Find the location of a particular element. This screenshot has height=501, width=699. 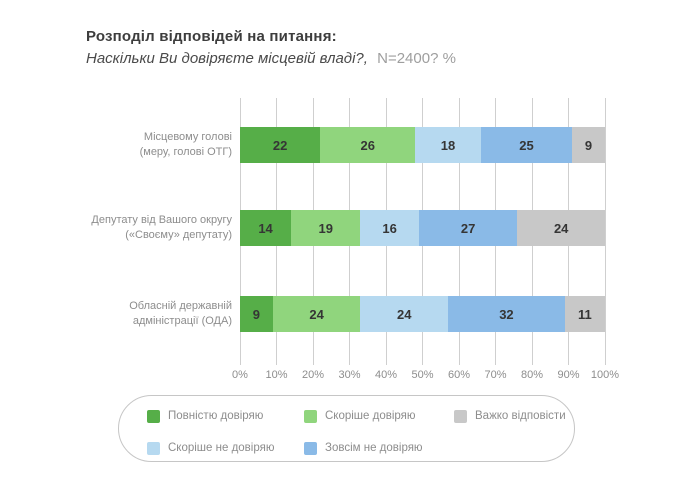

bar-row: 14 19 16 27 24 is located at coordinates (422, 228).